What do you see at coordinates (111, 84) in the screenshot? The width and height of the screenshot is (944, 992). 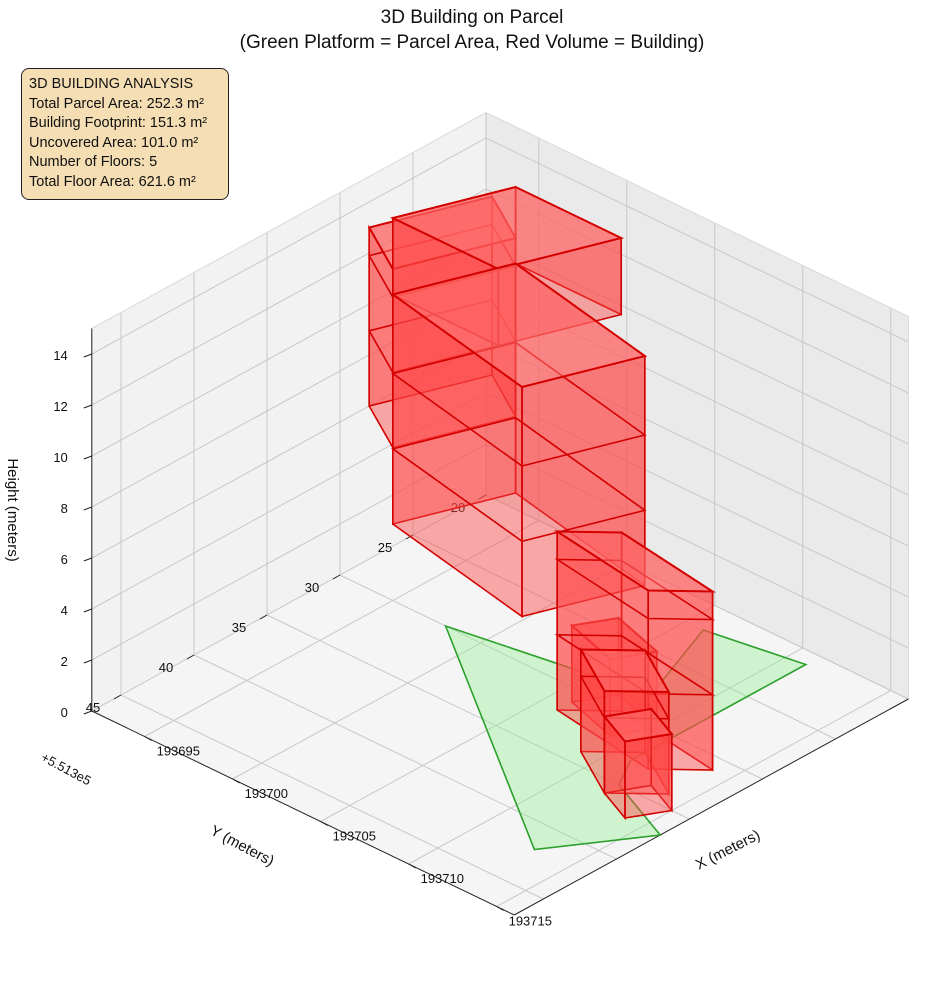 I see `info-heading: 3D BUILDING ANALYSIS` at bounding box center [111, 84].